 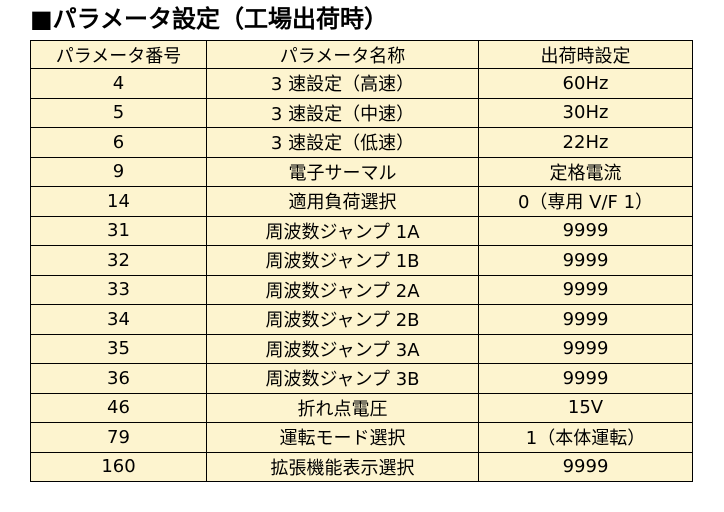 I want to click on table-cell: 15V, so click(x=585, y=407).